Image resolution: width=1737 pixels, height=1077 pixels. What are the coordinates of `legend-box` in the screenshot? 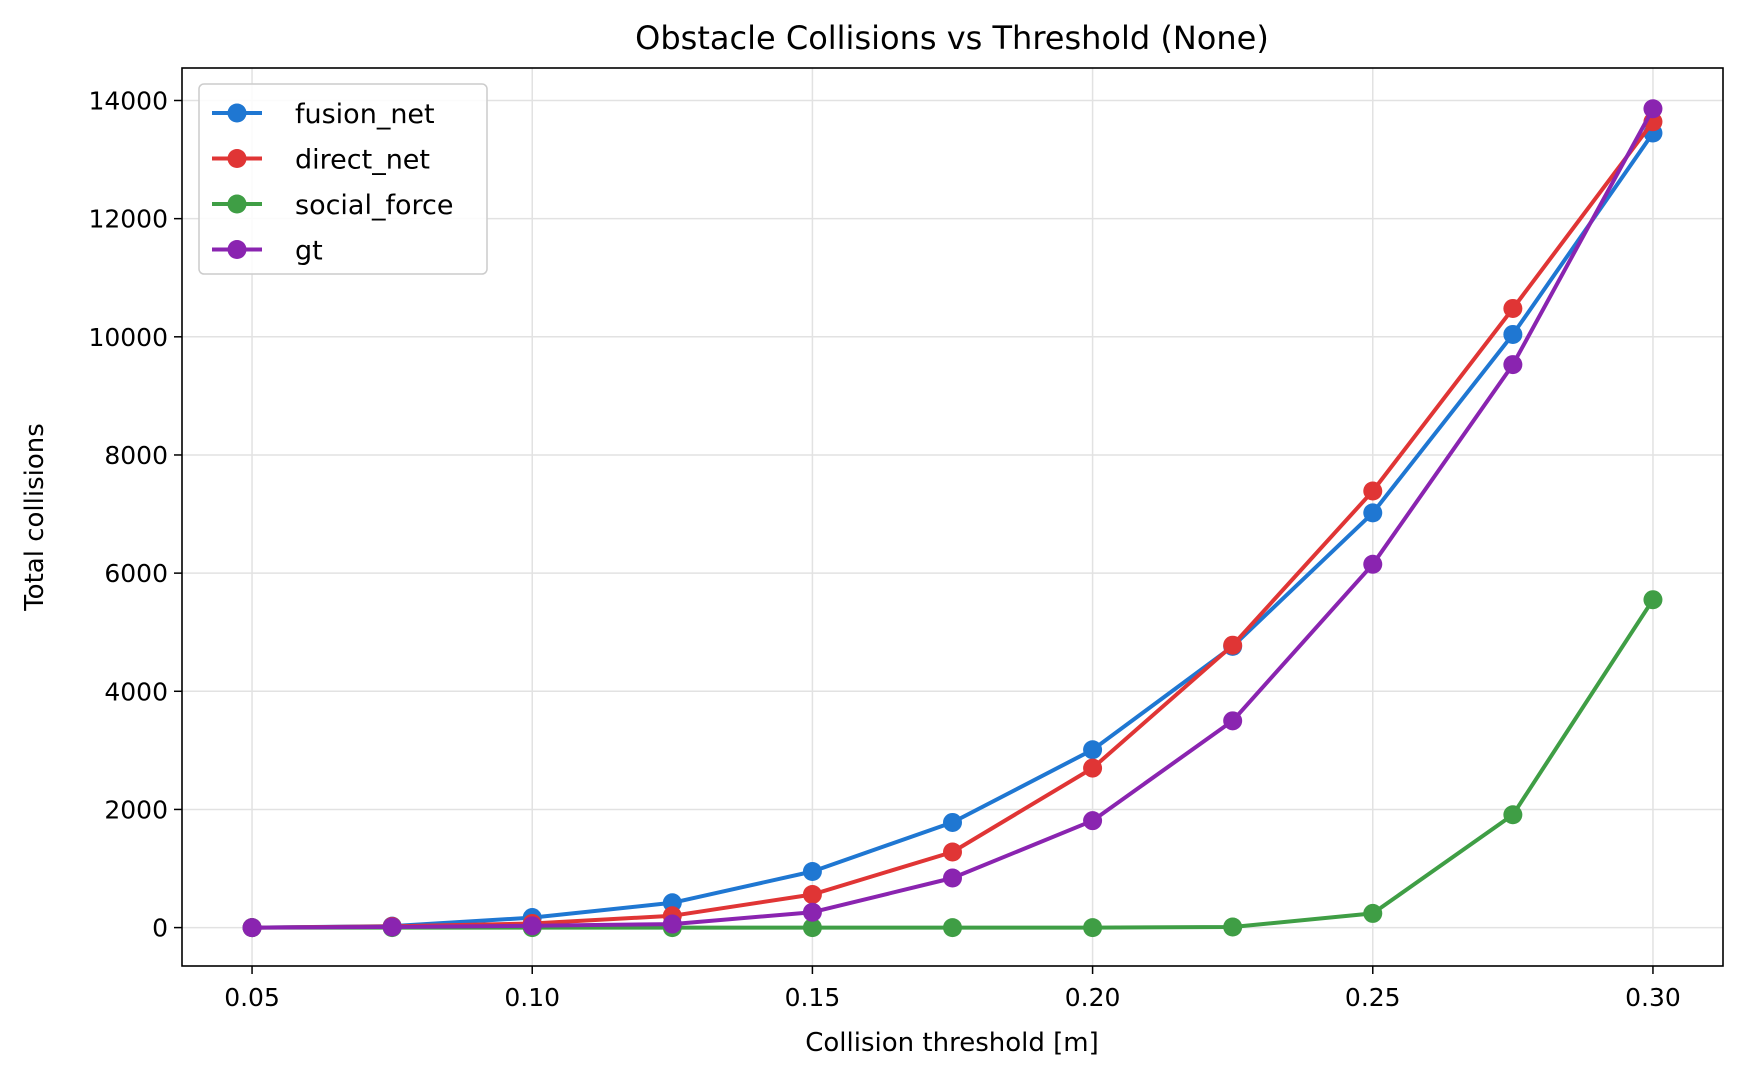 It's located at (343, 179).